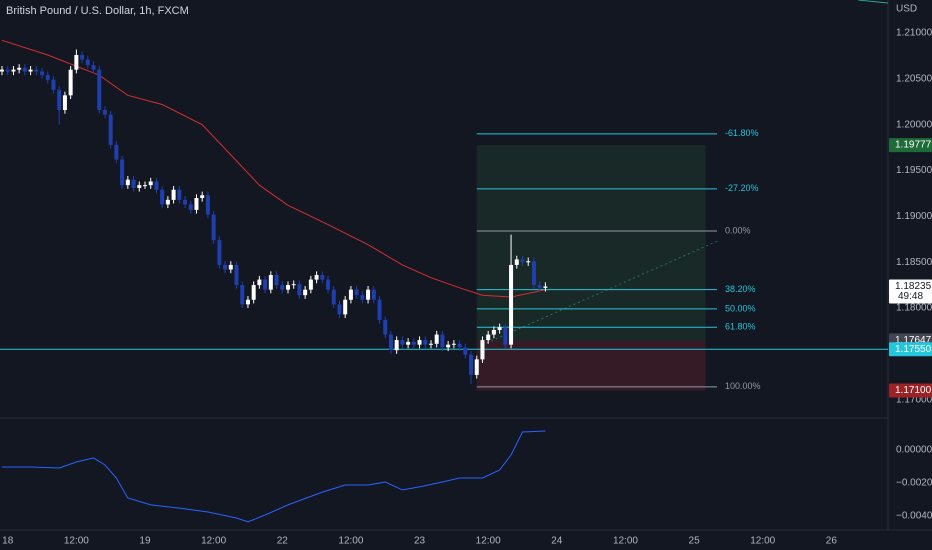  What do you see at coordinates (913, 390) in the screenshot?
I see `price-tag-label: 1.17100` at bounding box center [913, 390].